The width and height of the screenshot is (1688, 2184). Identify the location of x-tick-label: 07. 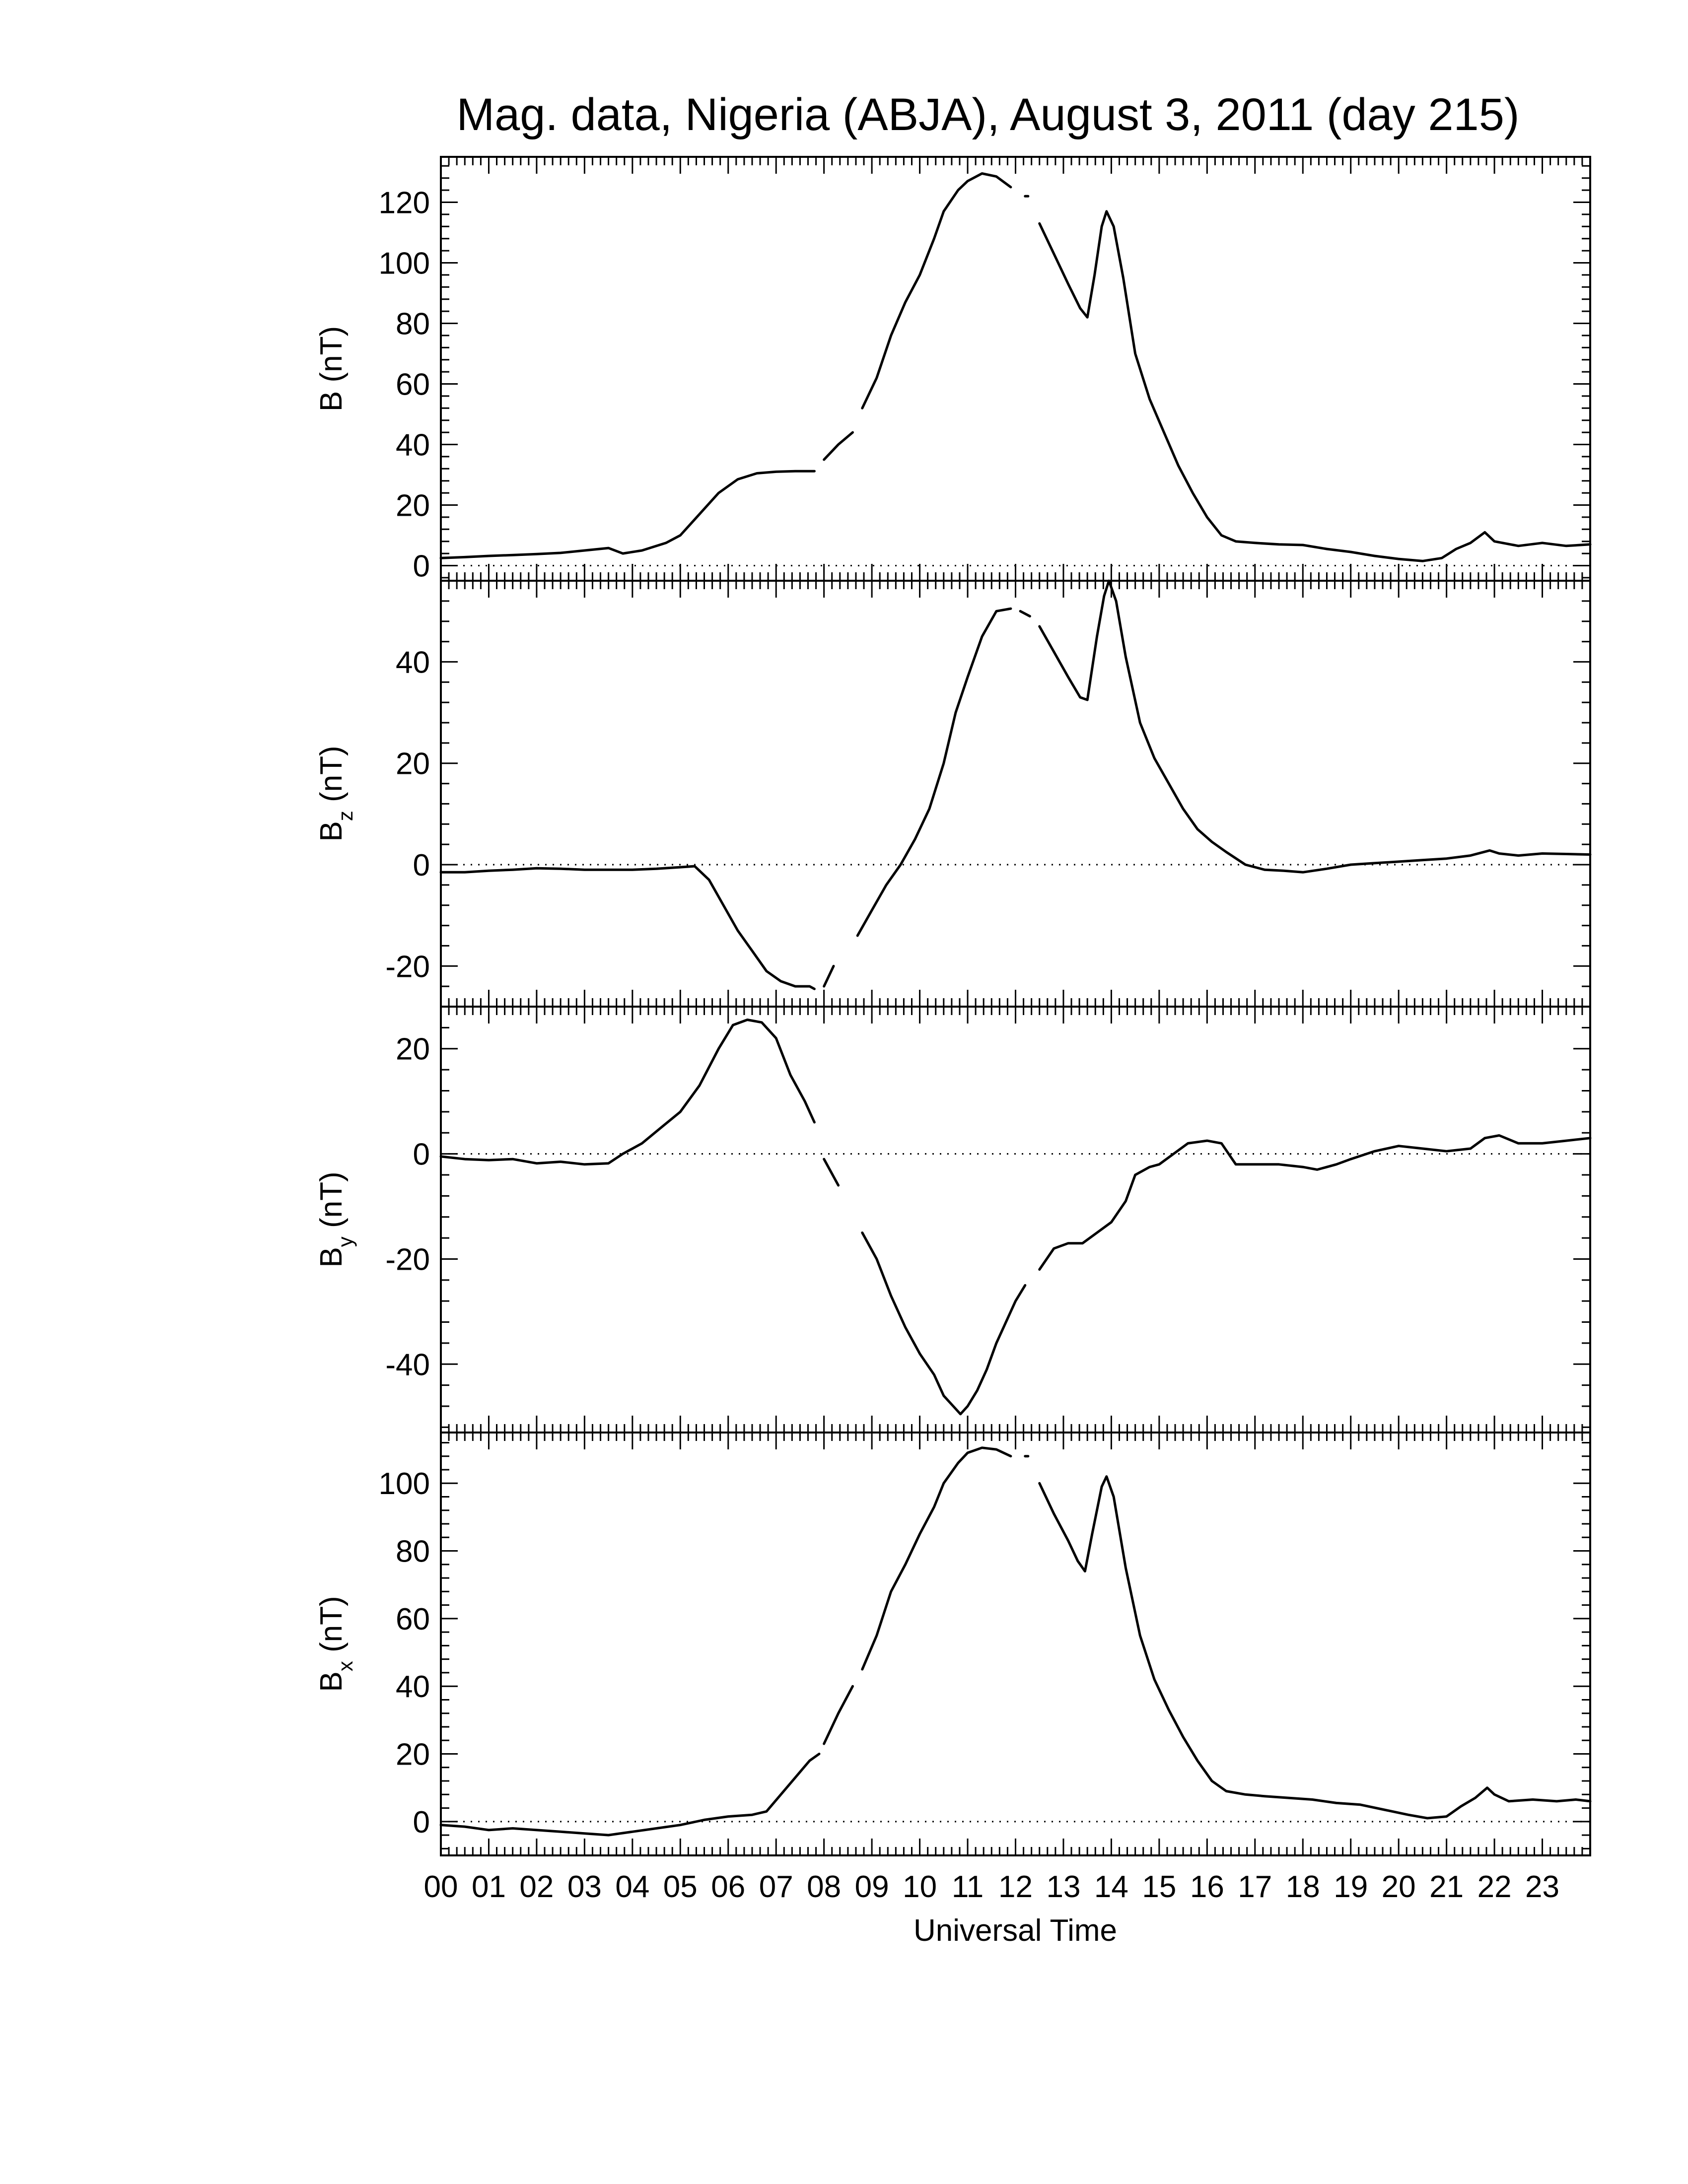
(776, 1887).